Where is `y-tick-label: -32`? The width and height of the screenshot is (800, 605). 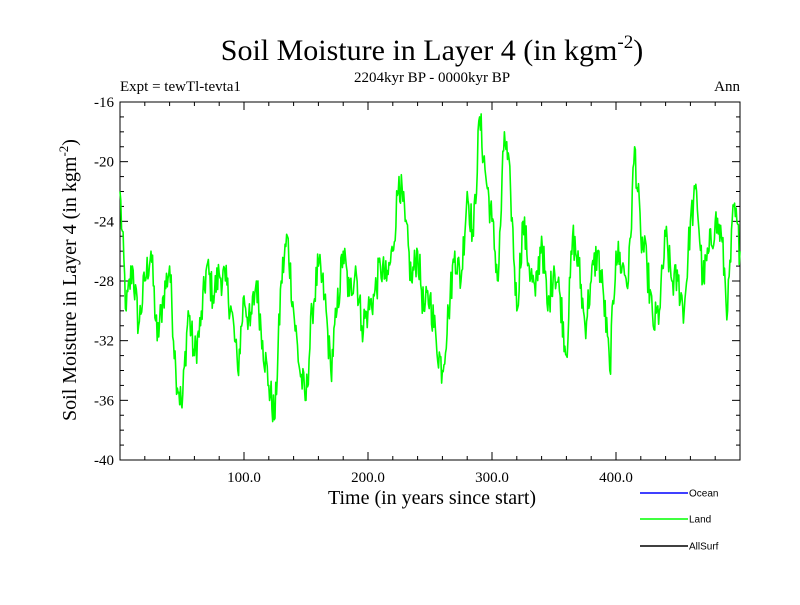 y-tick-label: -32 is located at coordinates (104, 342).